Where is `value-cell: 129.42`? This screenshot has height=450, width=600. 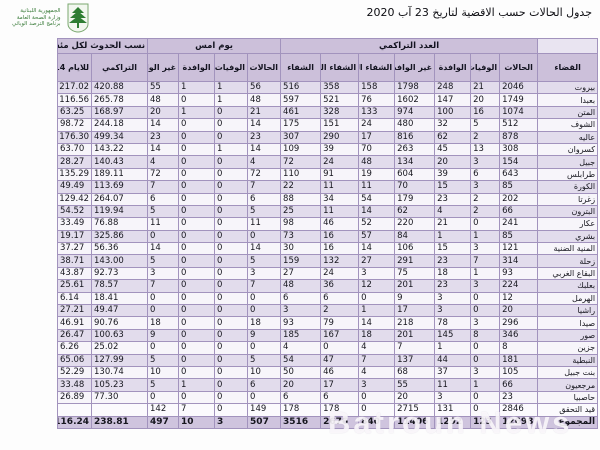
value-cell: 129.42 is located at coordinates (74, 199).